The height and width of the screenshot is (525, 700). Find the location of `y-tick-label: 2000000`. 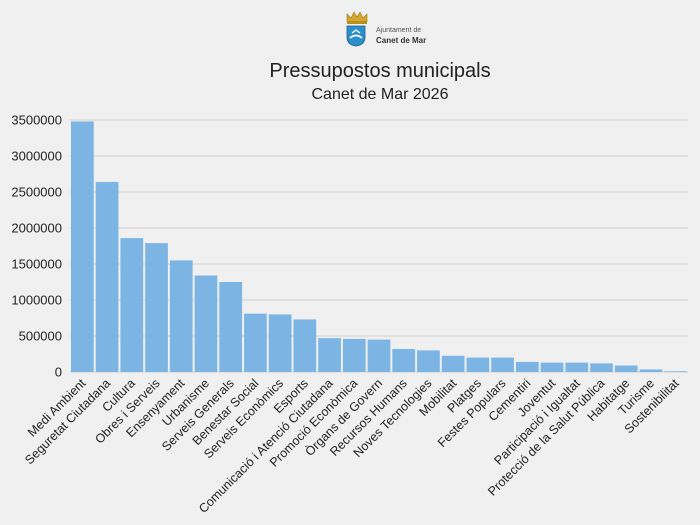

y-tick-label: 2000000 is located at coordinates (36, 228).